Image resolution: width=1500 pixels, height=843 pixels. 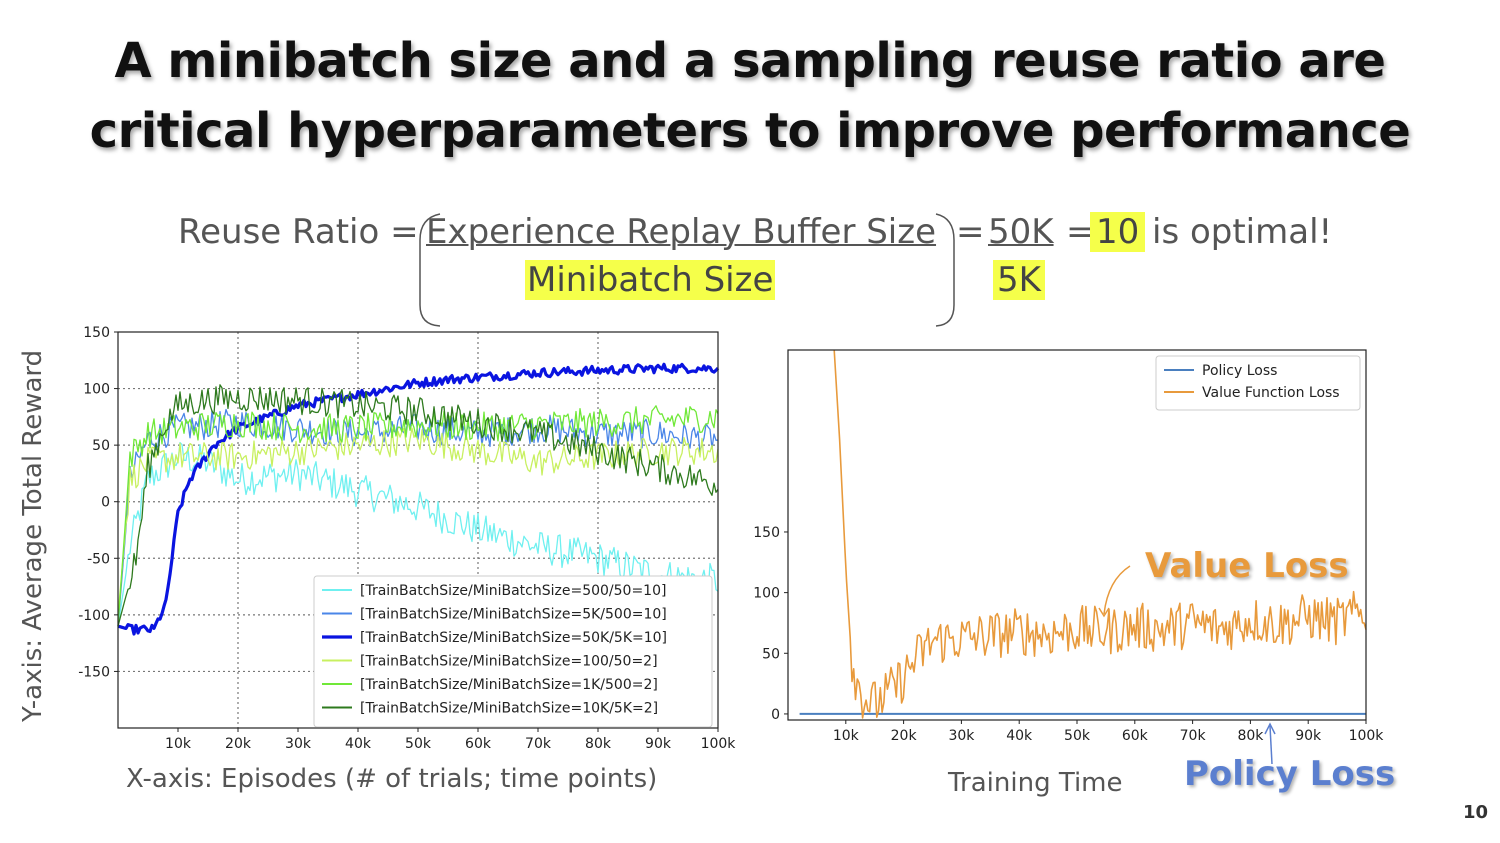 I want to click on legend-entry: Value Function Loss, so click(x=1271, y=393).